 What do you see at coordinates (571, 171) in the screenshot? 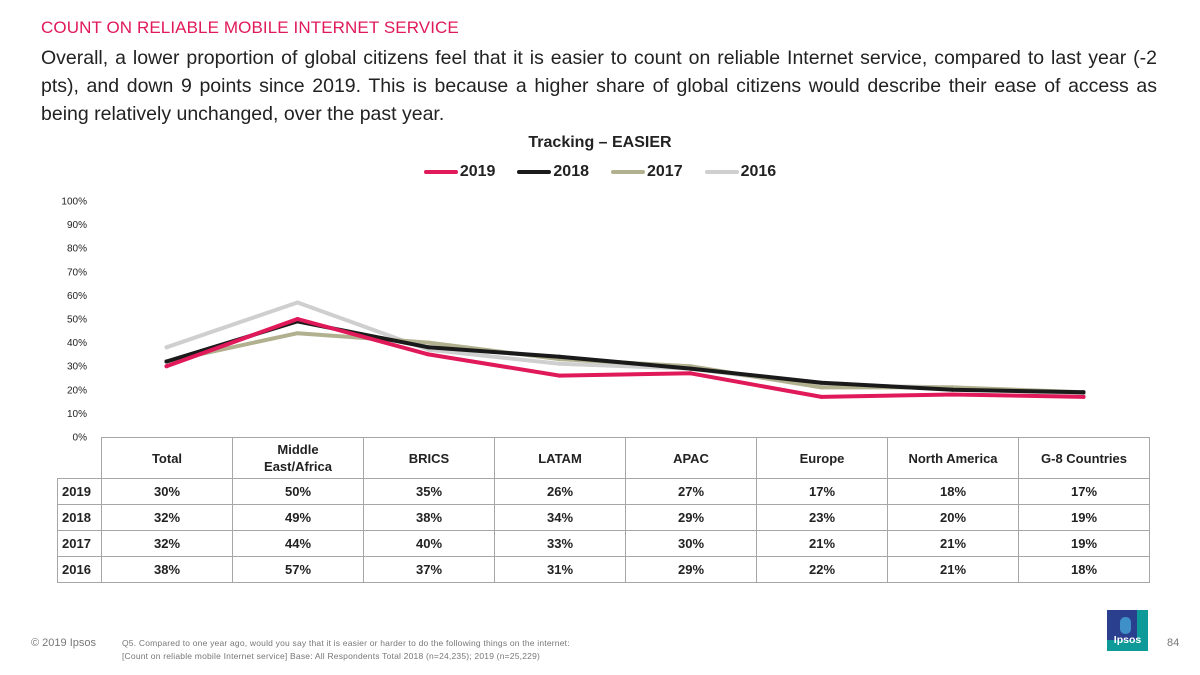
I see `legend-label-2018: 2018` at bounding box center [571, 171].